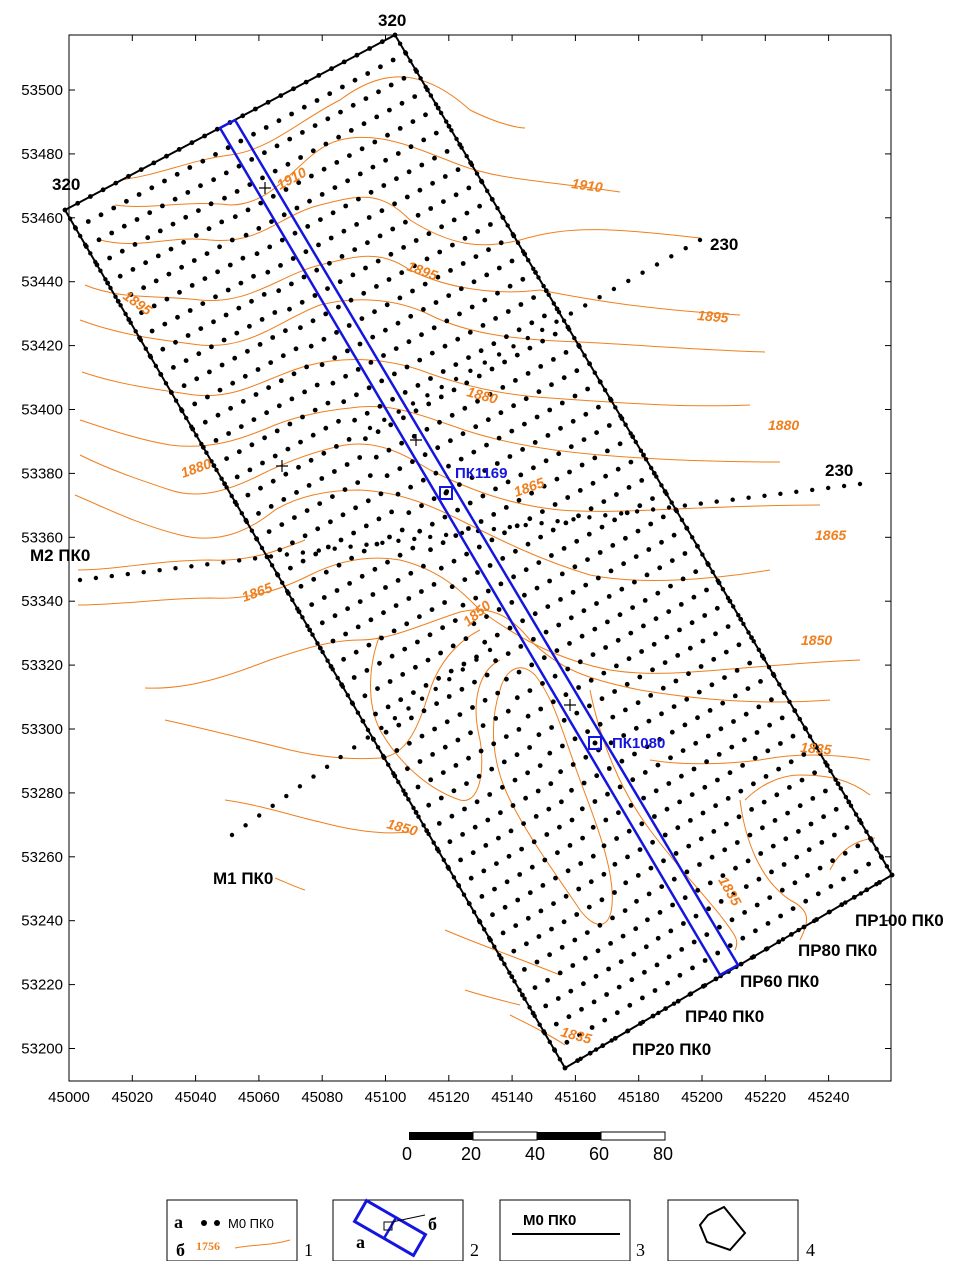  I want to click on x-tick-label: 45120, so click(449, 1097).